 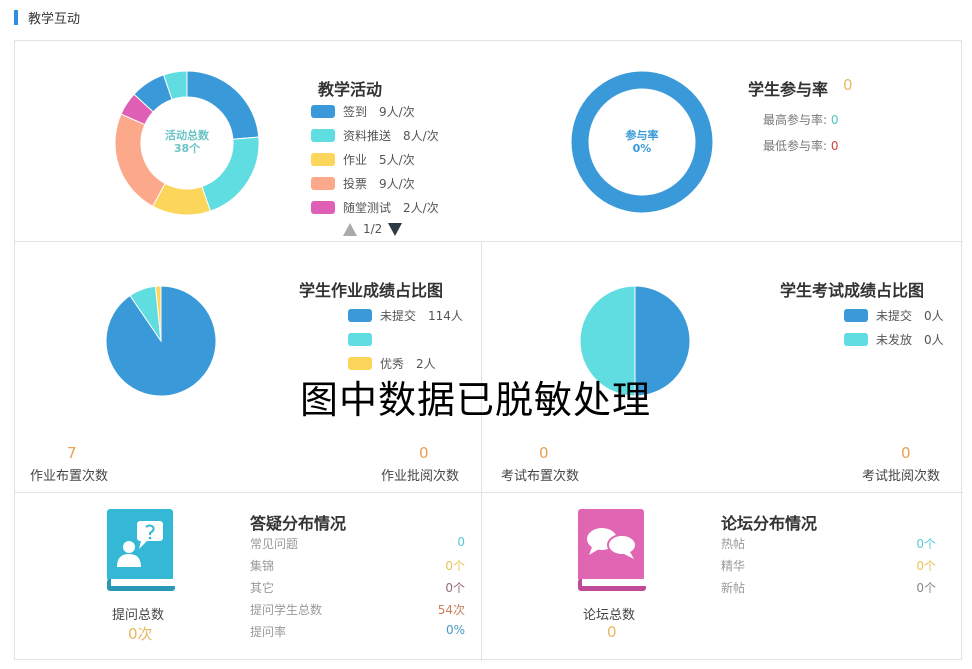 What do you see at coordinates (795, 120) in the screenshot?
I see `max-rate-label: 最高参与率:` at bounding box center [795, 120].